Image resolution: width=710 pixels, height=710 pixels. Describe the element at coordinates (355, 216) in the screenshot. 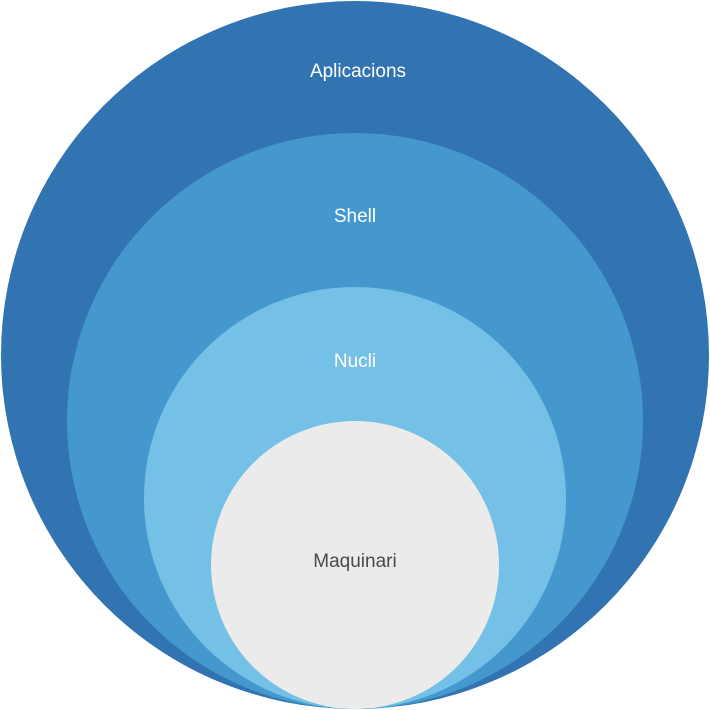

I see `layer-shell-label: Shell` at that location.